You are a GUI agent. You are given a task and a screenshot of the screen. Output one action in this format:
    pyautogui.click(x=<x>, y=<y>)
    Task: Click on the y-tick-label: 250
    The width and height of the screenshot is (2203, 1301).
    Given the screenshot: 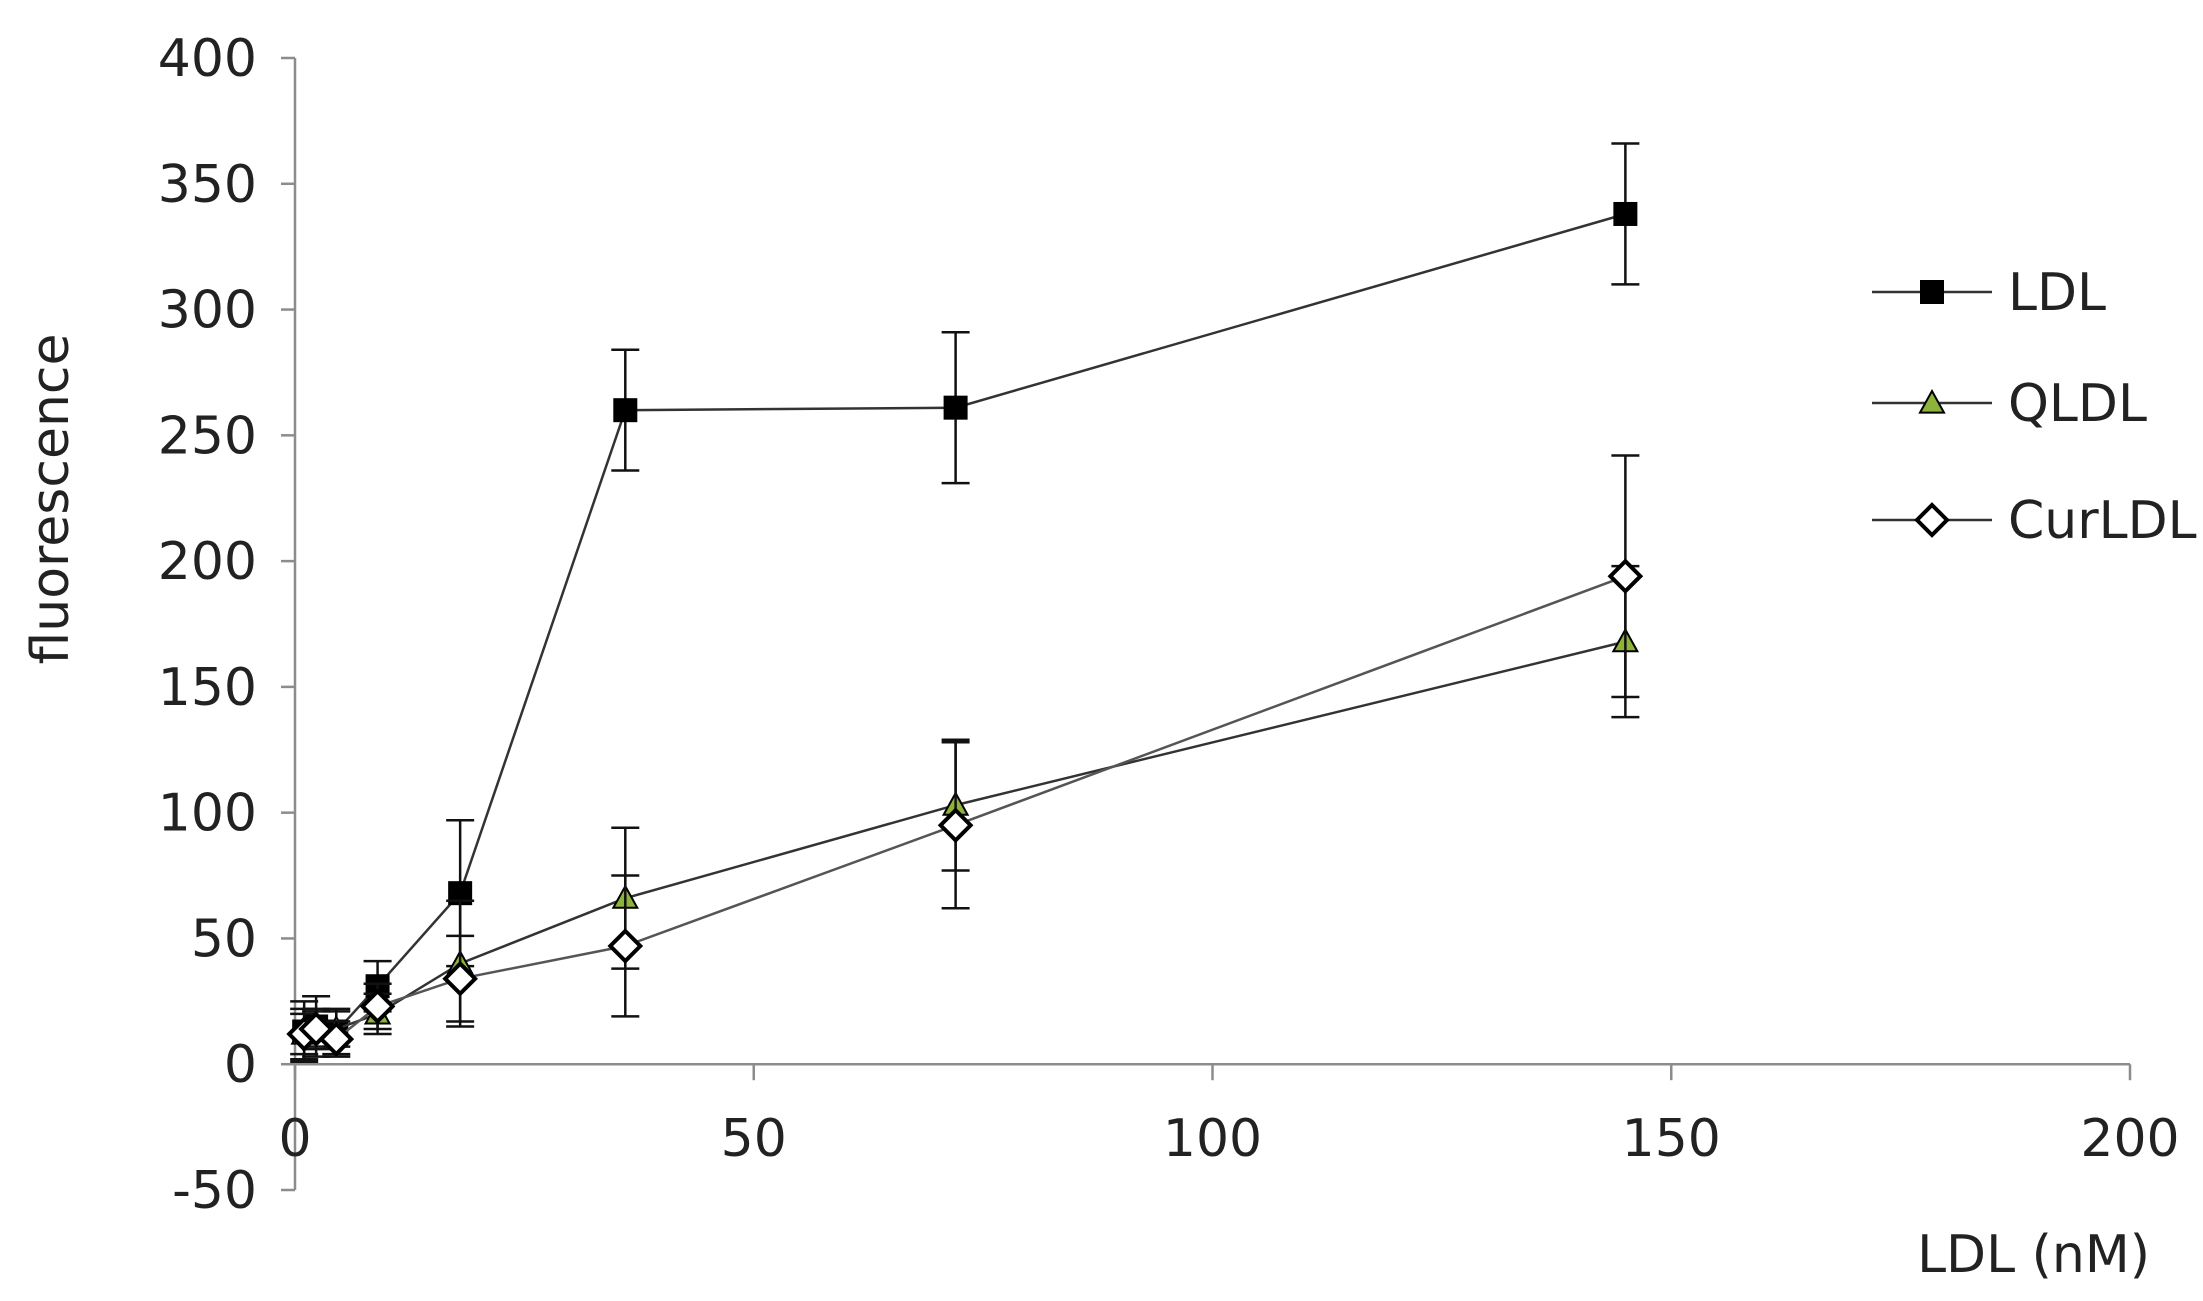 What is the action you would take?
    pyautogui.click(x=207, y=436)
    